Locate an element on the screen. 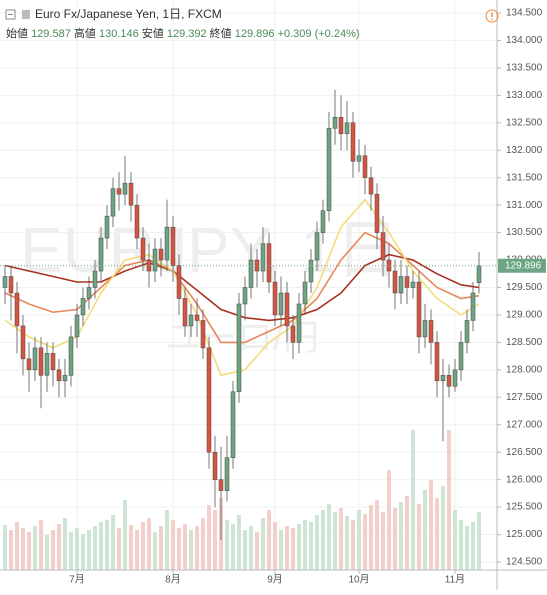 This screenshot has height=595, width=547. symbol-icon is located at coordinates (26, 14).